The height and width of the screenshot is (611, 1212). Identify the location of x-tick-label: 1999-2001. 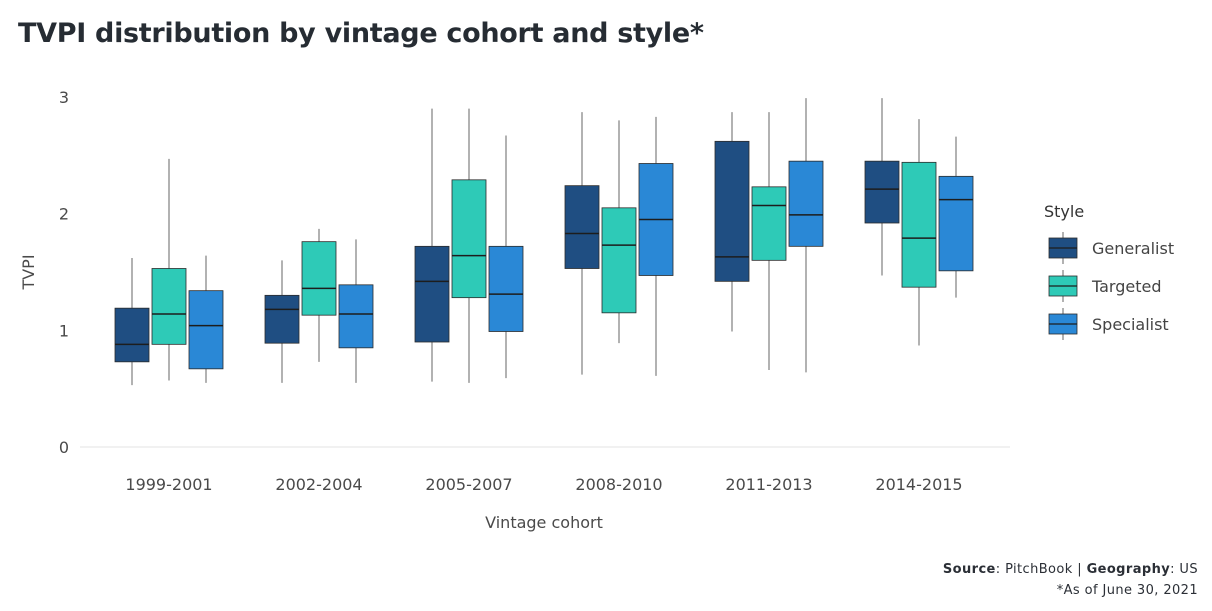
(168, 484).